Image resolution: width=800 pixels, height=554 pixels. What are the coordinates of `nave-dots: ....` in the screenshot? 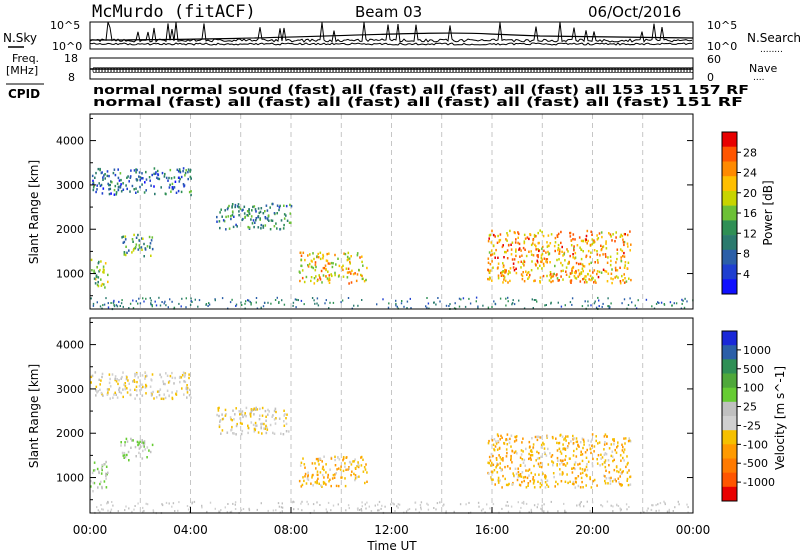 It's located at (758, 78).